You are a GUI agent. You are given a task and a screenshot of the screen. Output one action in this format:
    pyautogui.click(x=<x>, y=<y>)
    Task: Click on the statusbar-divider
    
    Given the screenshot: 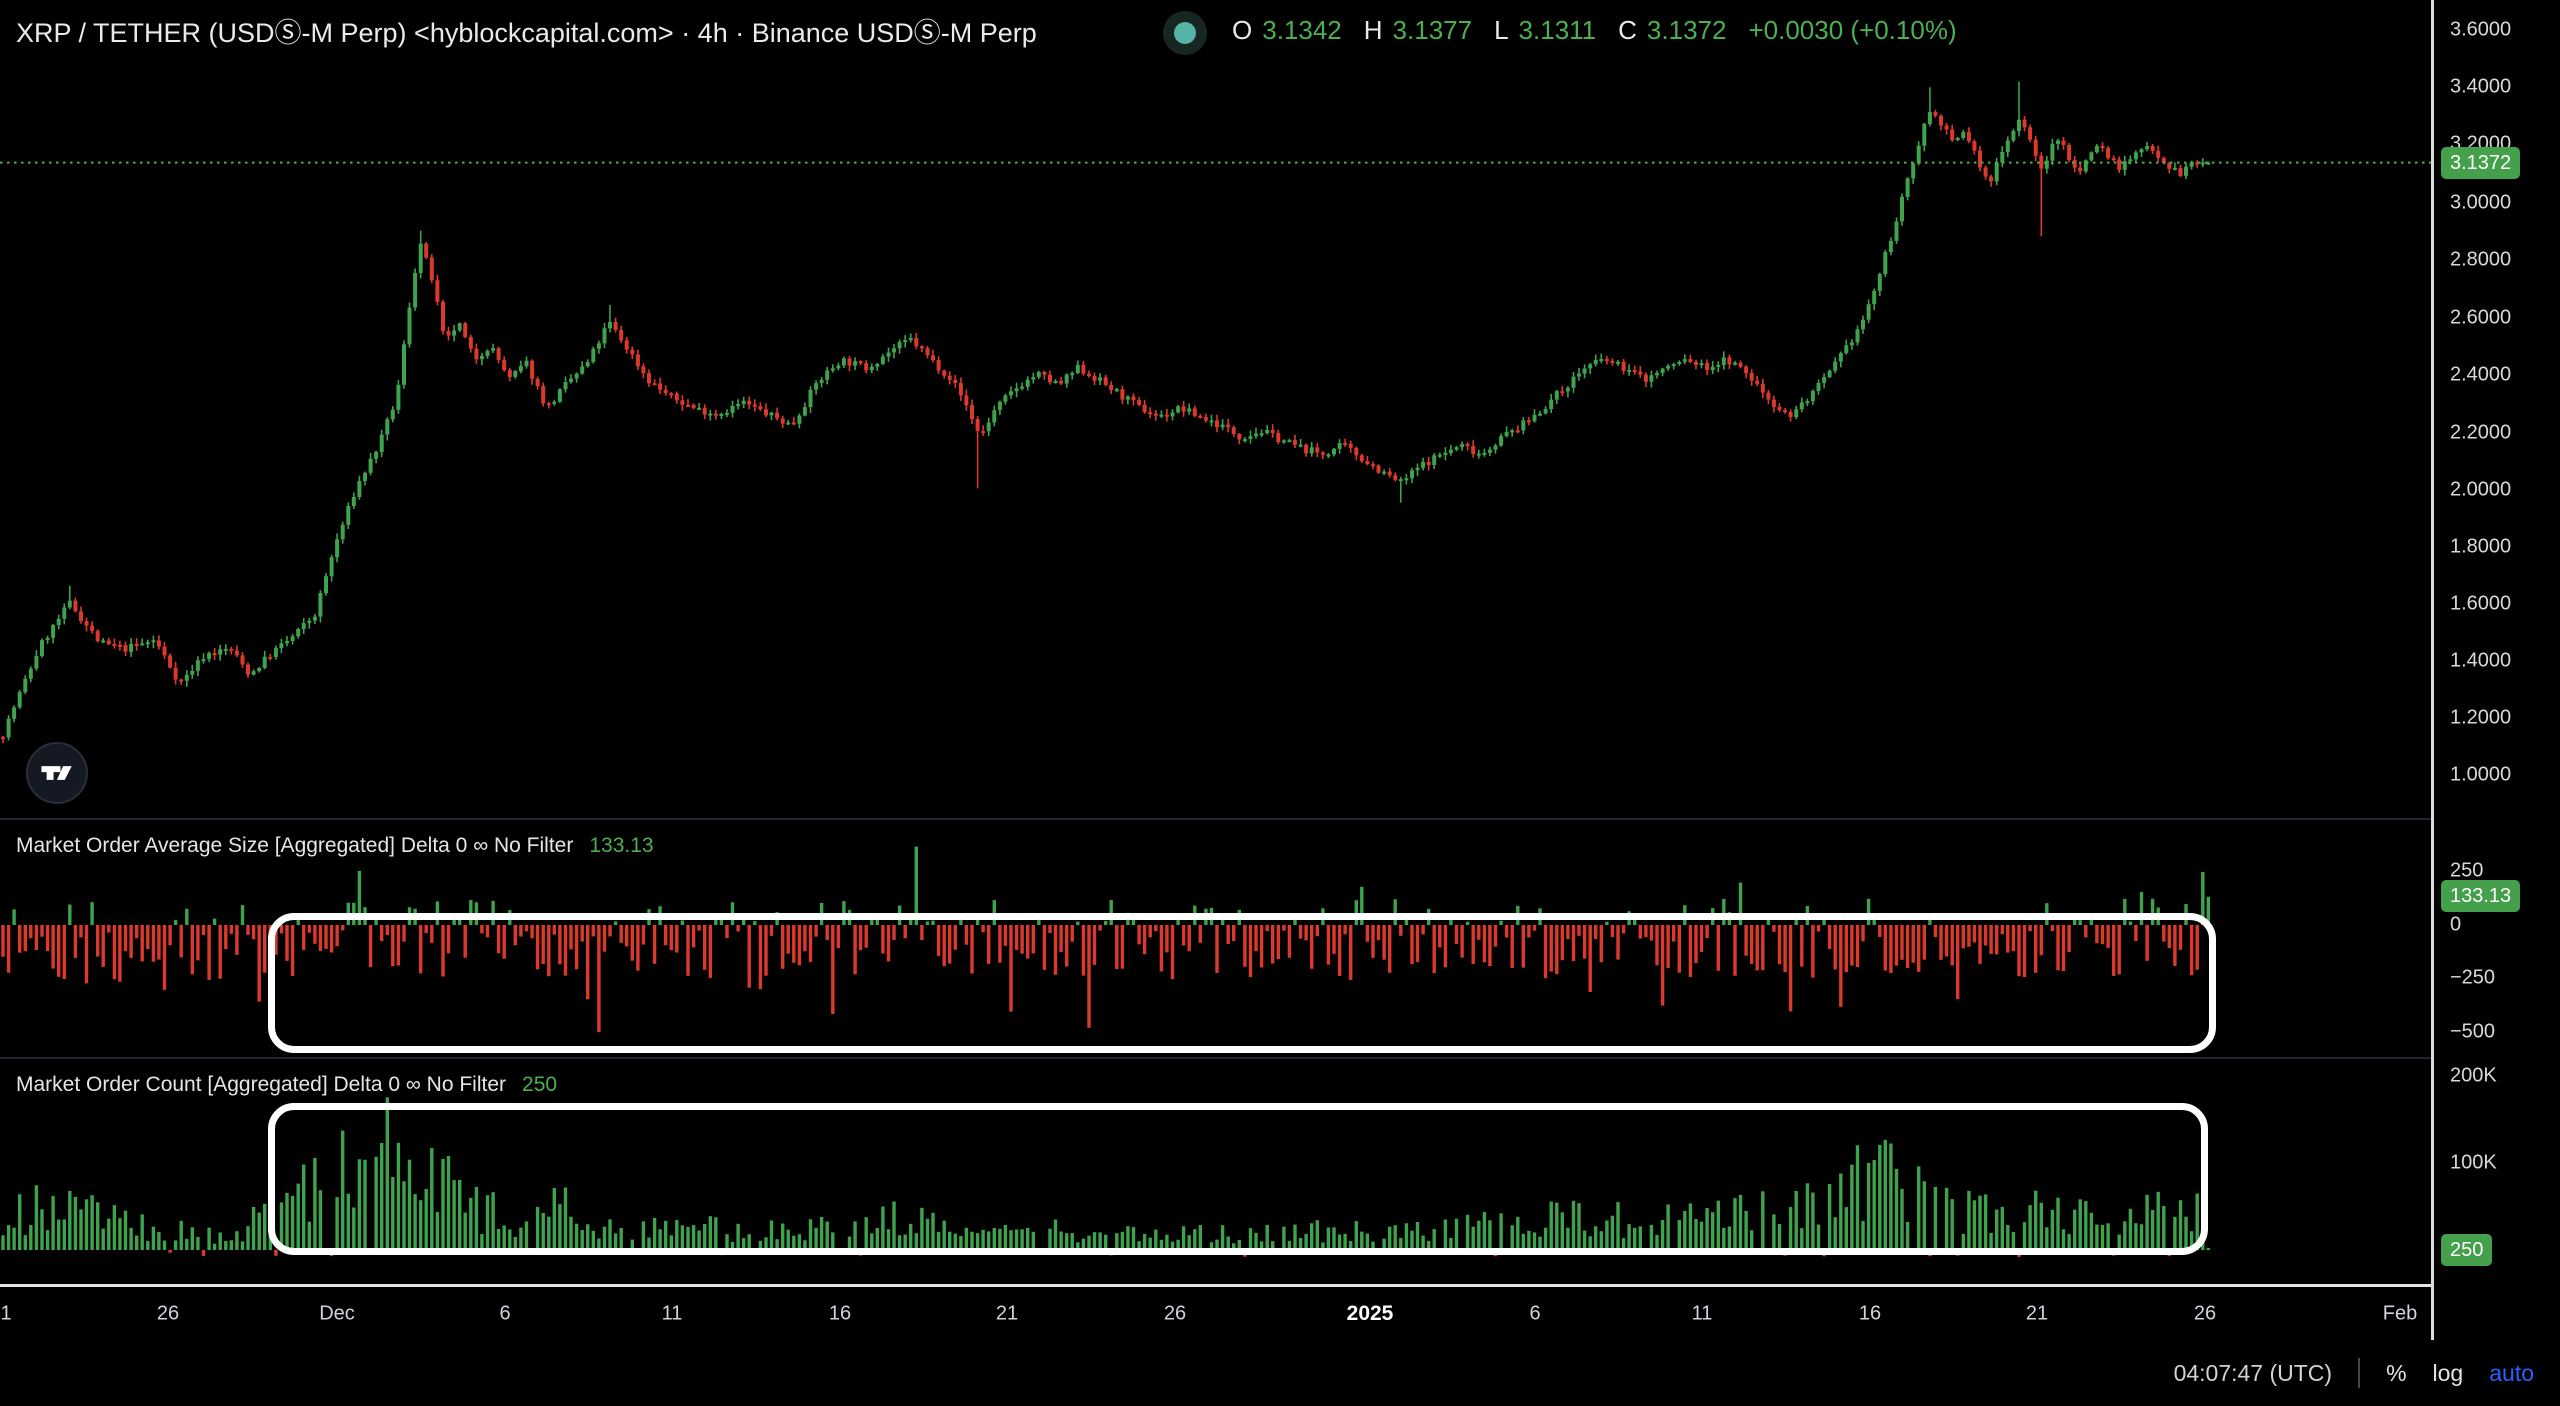 What is the action you would take?
    pyautogui.click(x=2359, y=1373)
    